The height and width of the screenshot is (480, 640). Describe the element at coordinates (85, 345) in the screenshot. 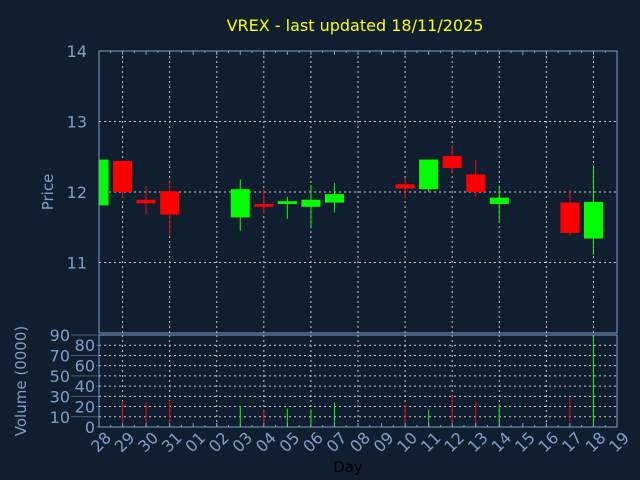

I see `volume-tick-label: 80` at that location.